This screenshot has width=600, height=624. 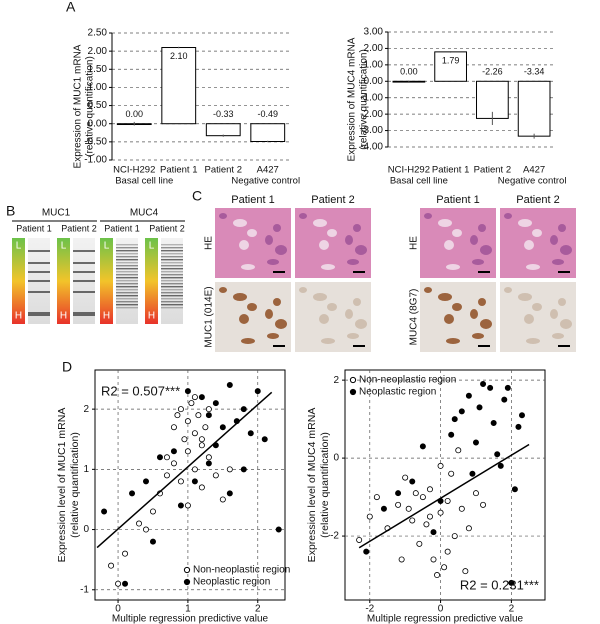 I want to click on y-tick-label: 0, so click(x=86, y=529).